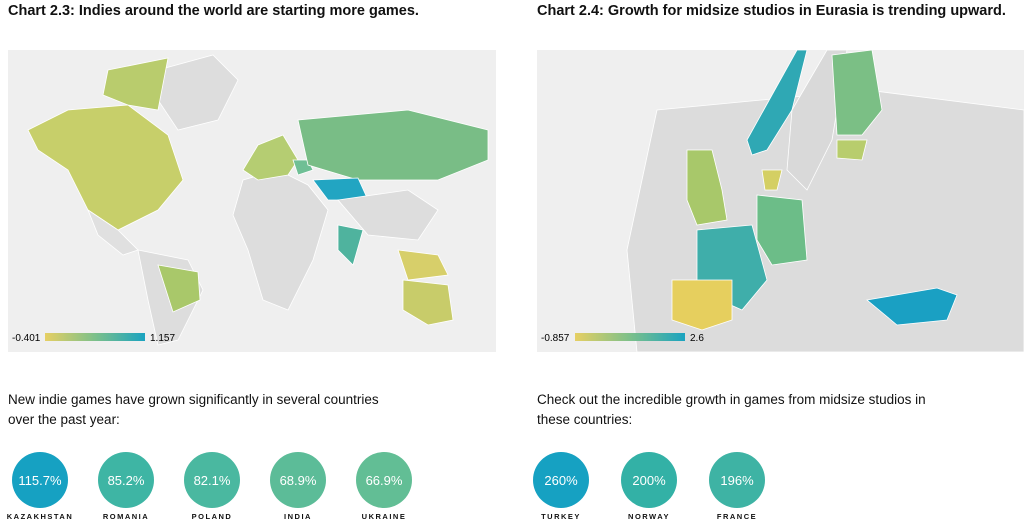 The width and height of the screenshot is (1024, 525). I want to click on stat: 196% FRANCE, so click(737, 486).